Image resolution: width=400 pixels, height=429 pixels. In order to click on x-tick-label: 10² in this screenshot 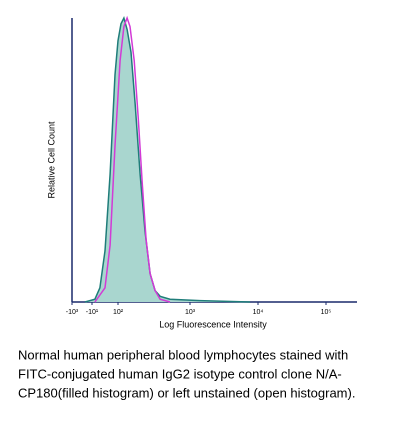, I will do `click(118, 312)`.